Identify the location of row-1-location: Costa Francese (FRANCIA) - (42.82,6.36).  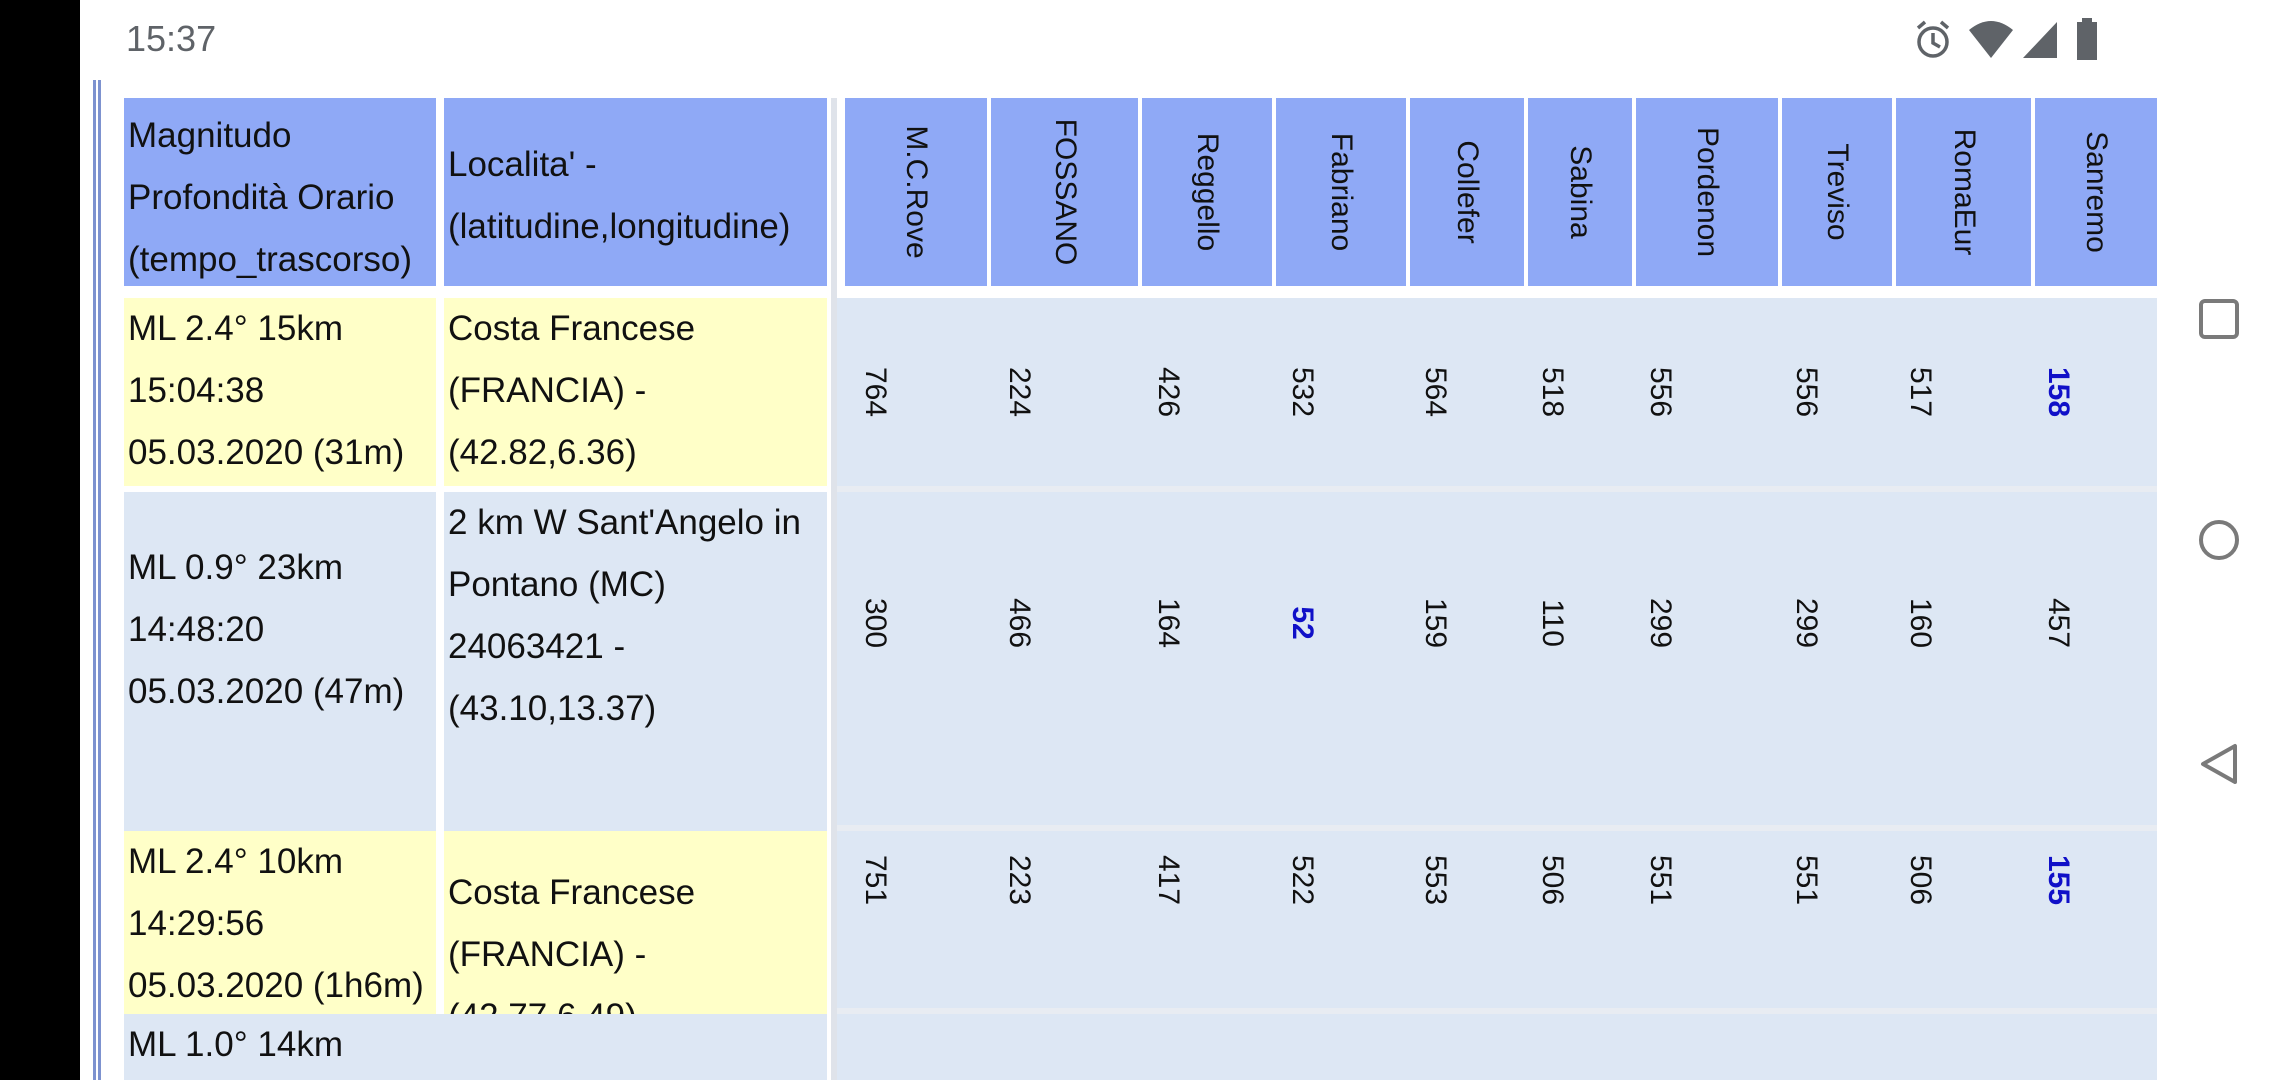
(635, 392).